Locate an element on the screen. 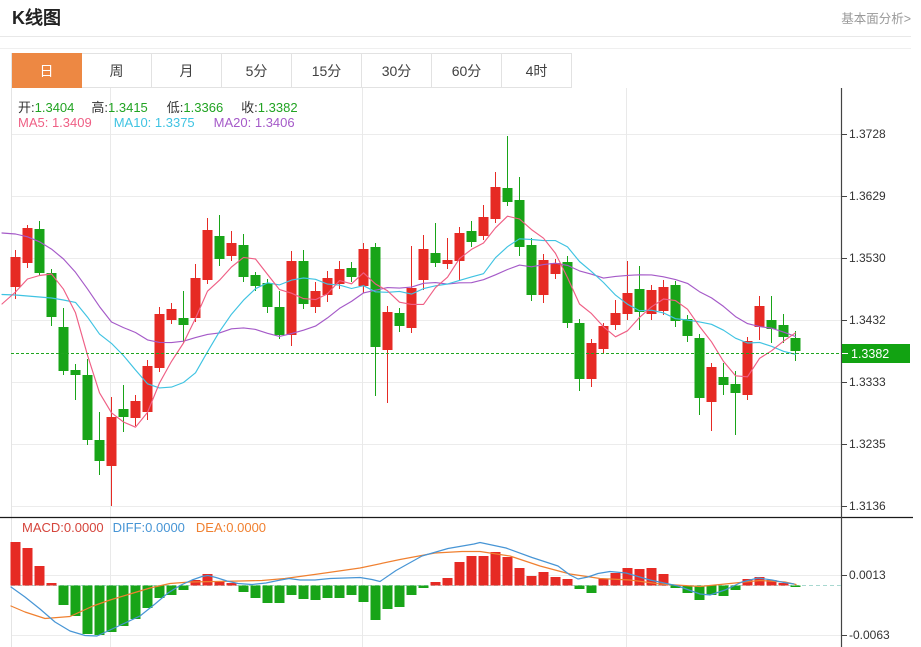 This screenshot has height=647, width=921. svg-text: 1.3530 is located at coordinates (867, 258).